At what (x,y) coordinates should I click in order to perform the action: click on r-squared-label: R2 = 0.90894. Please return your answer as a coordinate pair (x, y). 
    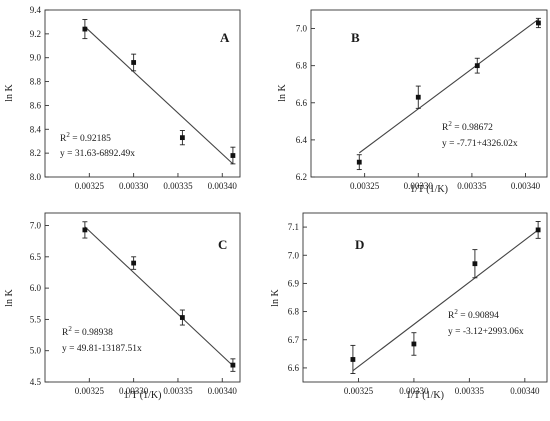
    Looking at the image, I should click on (473, 314).